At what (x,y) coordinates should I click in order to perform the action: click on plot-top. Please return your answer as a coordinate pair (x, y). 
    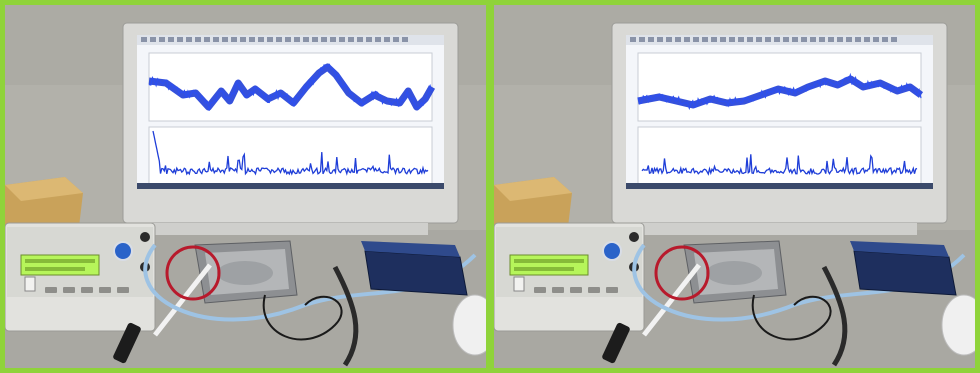
    Looking at the image, I should click on (290, 87).